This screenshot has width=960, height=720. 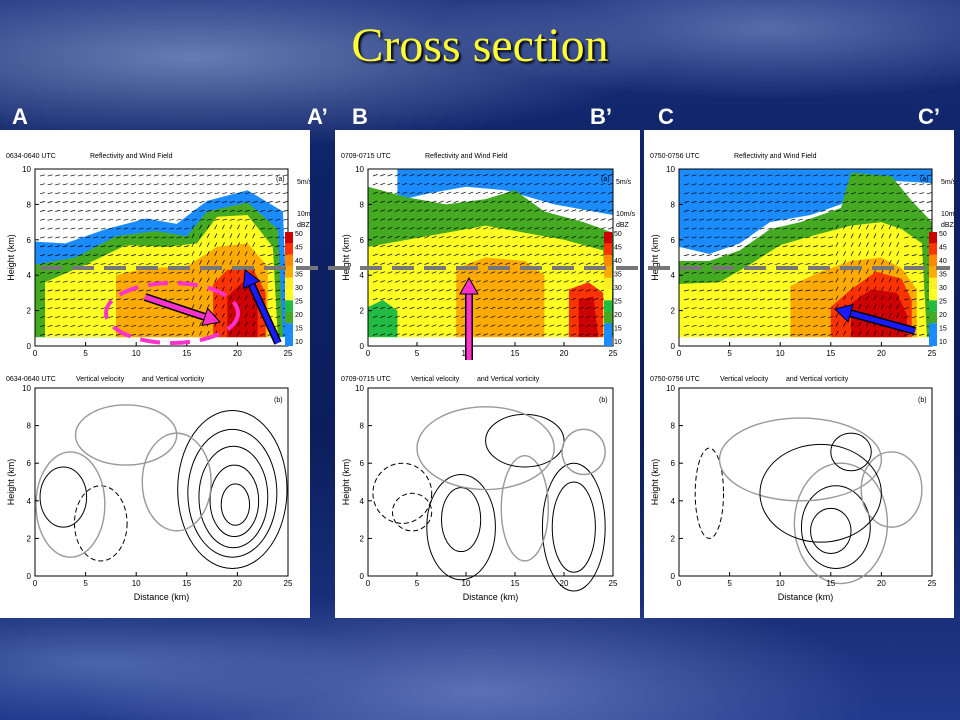 What do you see at coordinates (435, 379) in the screenshot?
I see `plot-title: Vertical velocity` at bounding box center [435, 379].